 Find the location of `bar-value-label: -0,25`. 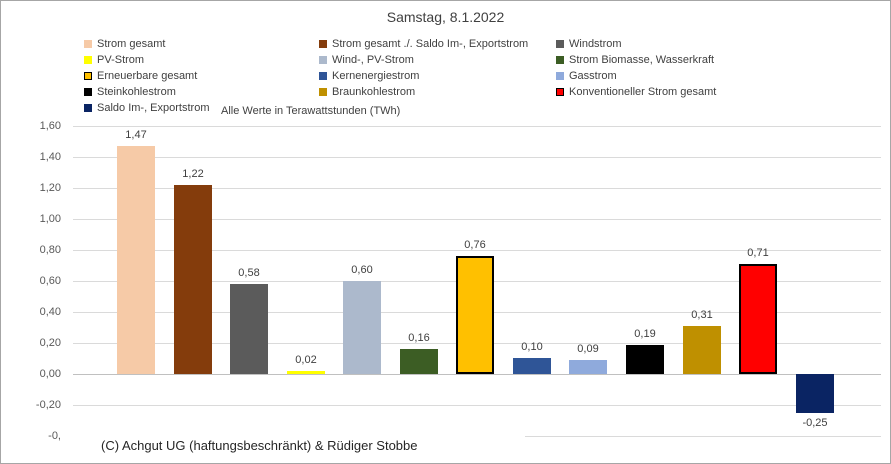

bar-value-label: -0,25 is located at coordinates (815, 423).